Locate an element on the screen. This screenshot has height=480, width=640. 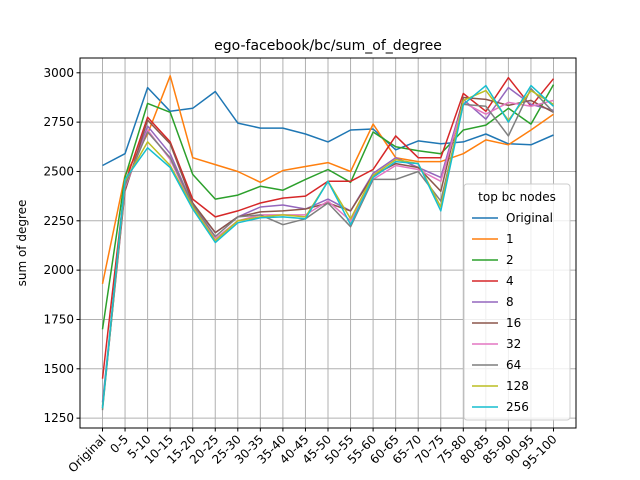
legend-entry: 256 is located at coordinates (517, 407).